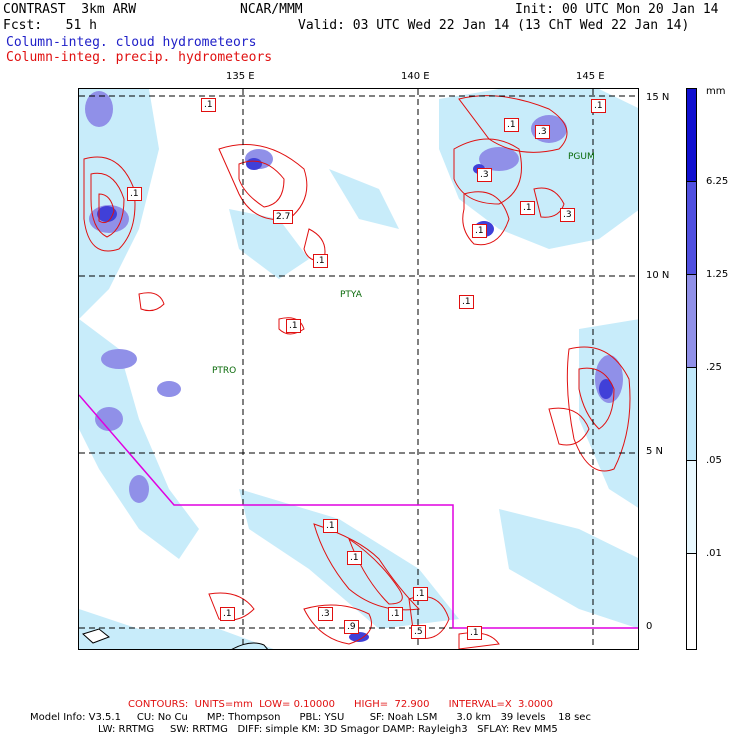  Describe the element at coordinates (714, 367) in the screenshot. I see `colorbar-label-0-25: .25` at that location.